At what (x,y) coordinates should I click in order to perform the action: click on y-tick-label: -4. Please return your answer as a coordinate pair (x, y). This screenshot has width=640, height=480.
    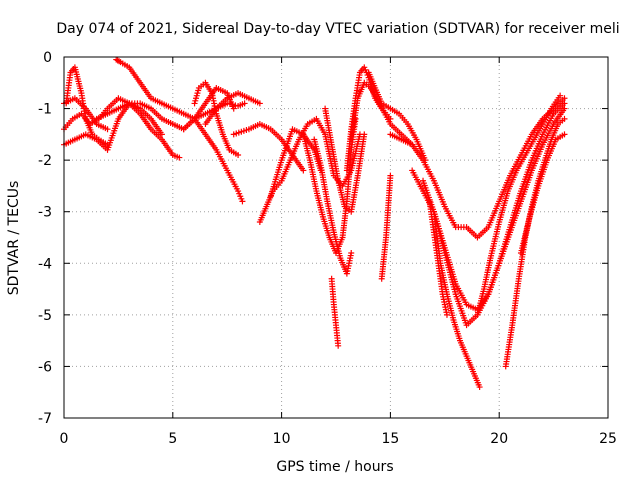
    Looking at the image, I should click on (45, 264).